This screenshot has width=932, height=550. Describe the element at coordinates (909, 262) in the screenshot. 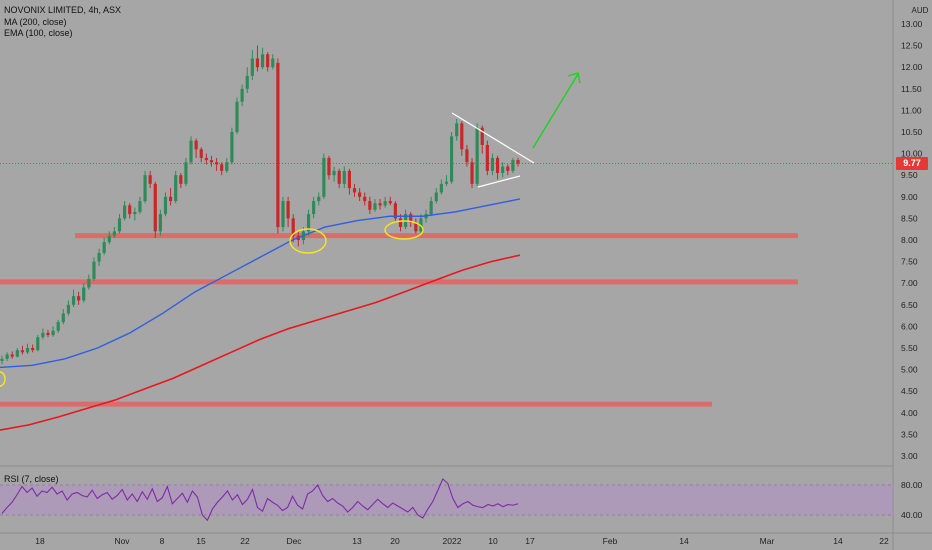

I see `price-tick-label: 7.50` at that location.